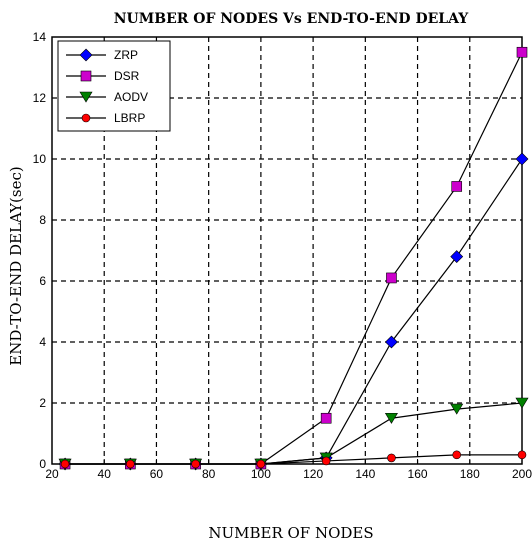 The width and height of the screenshot is (532, 544). I want to click on x-tick-label: 40, so click(105, 474).